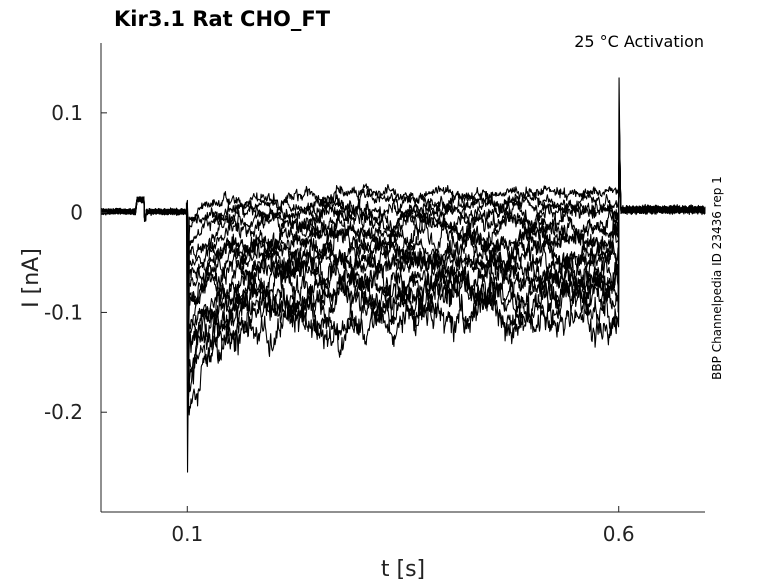 This screenshot has width=778, height=583. I want to click on channelpedia-id-label: BBP Channelpedia ID 23436 rep 1, so click(717, 278).